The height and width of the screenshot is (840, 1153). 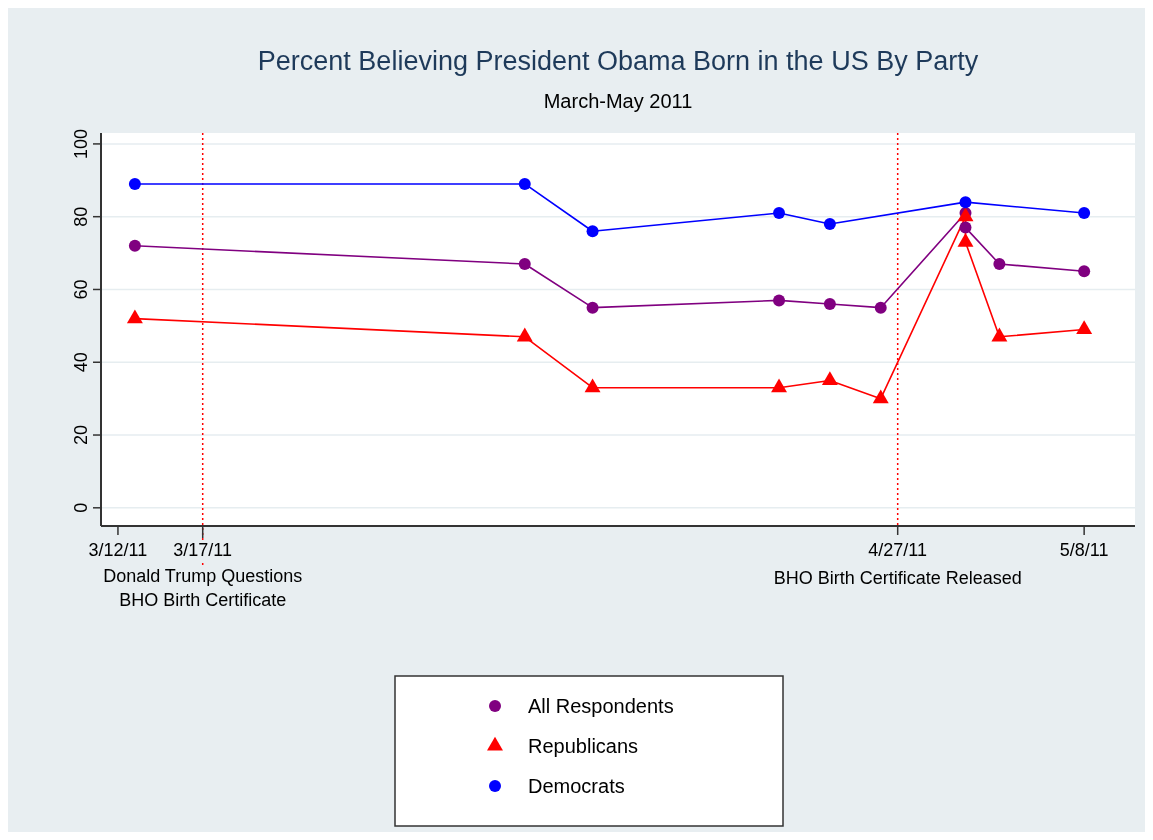 What do you see at coordinates (118, 550) in the screenshot?
I see `x-tick-label: 3/12/11` at bounding box center [118, 550].